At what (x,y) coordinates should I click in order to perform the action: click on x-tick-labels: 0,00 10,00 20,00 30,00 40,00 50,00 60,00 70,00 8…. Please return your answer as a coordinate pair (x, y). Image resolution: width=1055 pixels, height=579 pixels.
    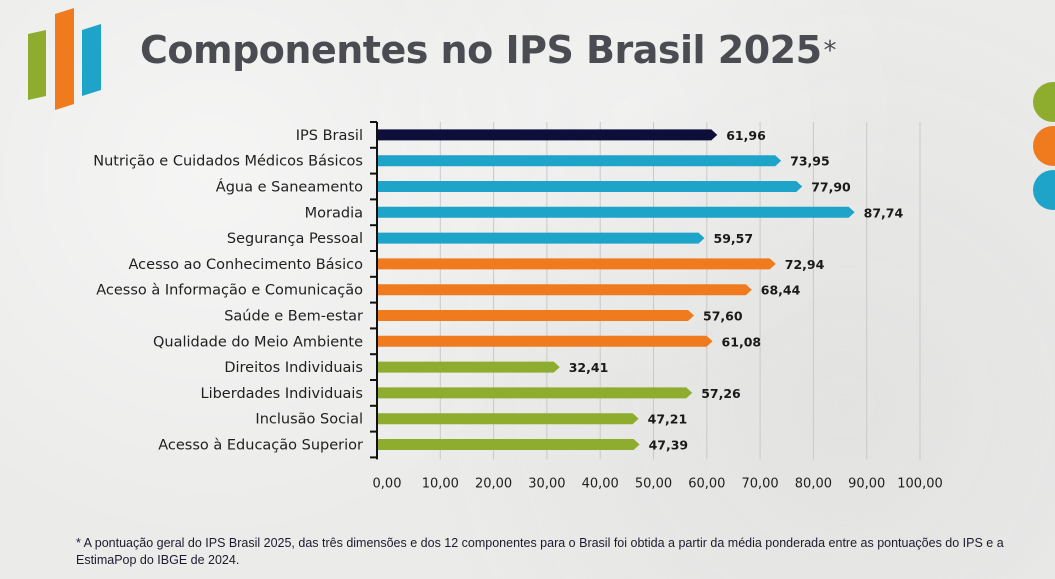
    Looking at the image, I should click on (658, 483).